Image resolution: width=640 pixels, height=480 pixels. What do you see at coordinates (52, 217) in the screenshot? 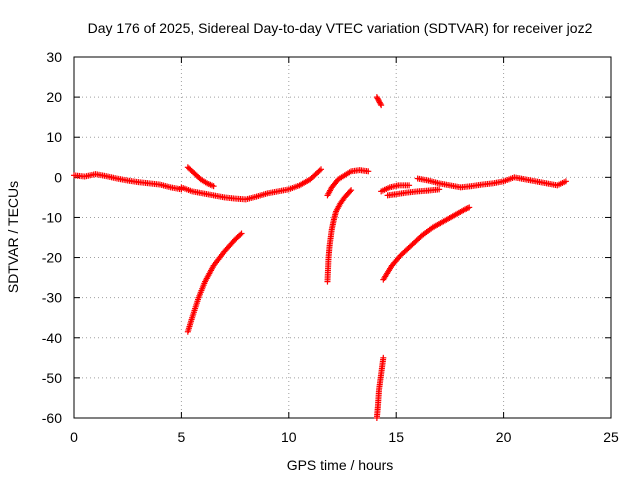
I see `y-tick-label: -10` at bounding box center [52, 217].